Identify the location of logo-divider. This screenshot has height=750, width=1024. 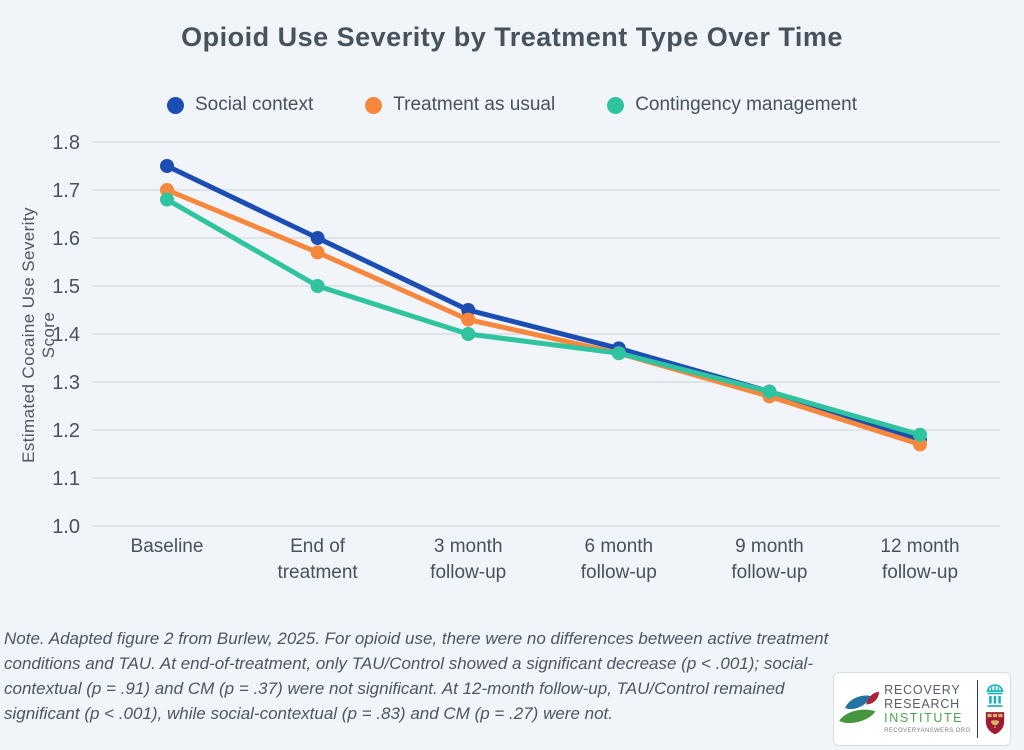
(977, 709).